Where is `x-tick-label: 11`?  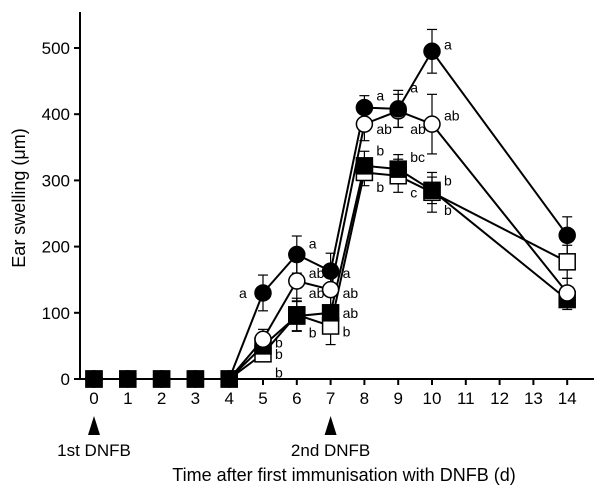
x-tick-label: 11 is located at coordinates (466, 398).